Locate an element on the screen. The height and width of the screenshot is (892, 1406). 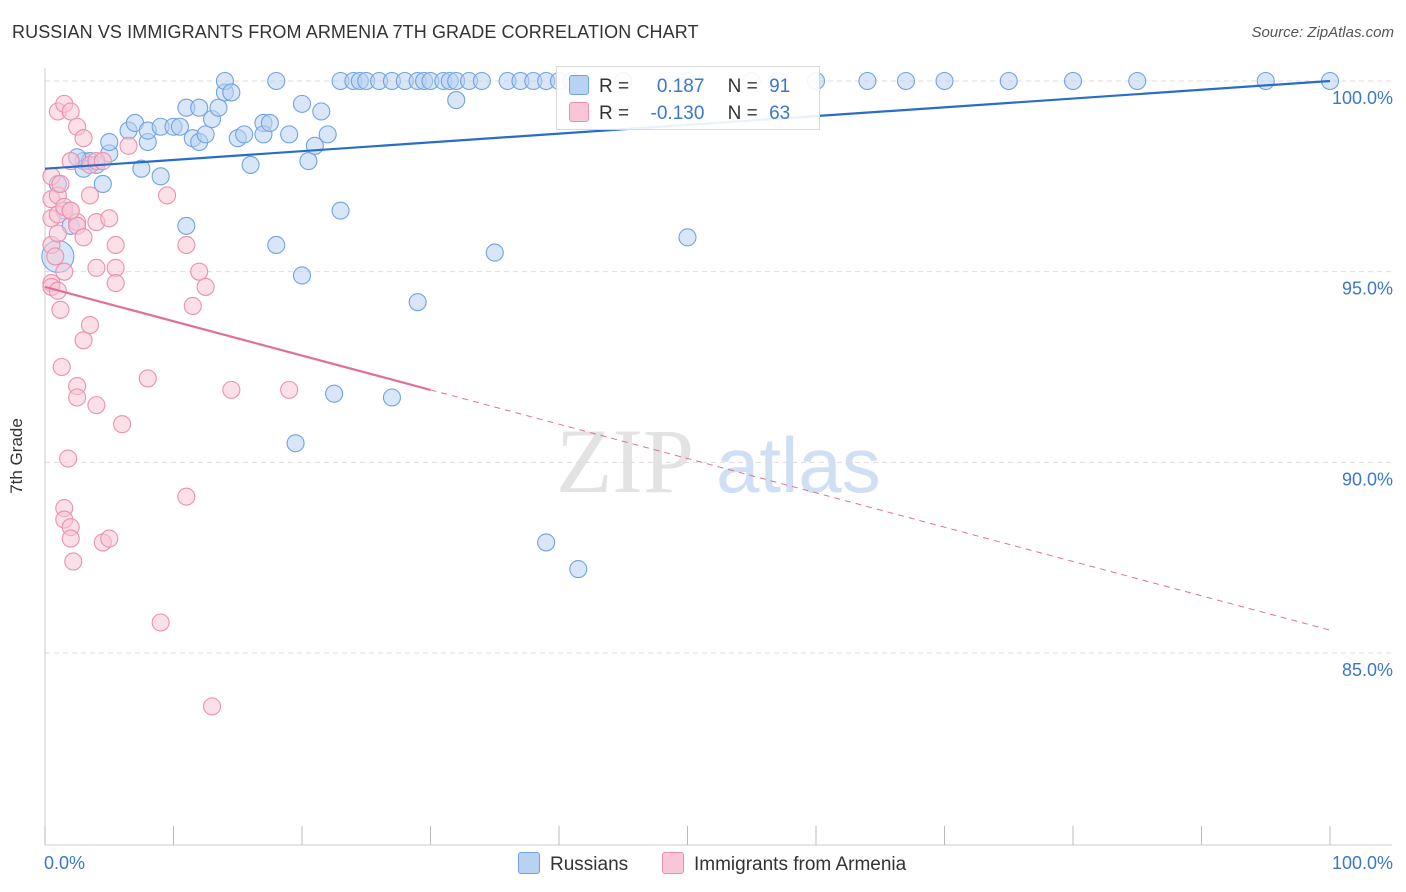
armenia-swatch is located at coordinates (579, 112).